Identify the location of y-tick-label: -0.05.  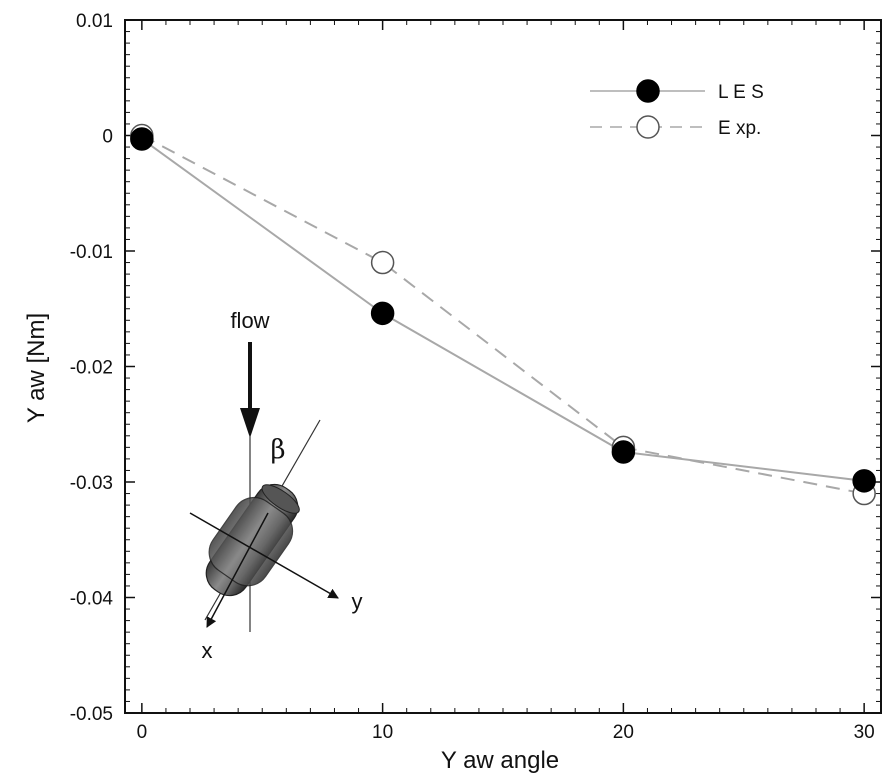
(91, 714).